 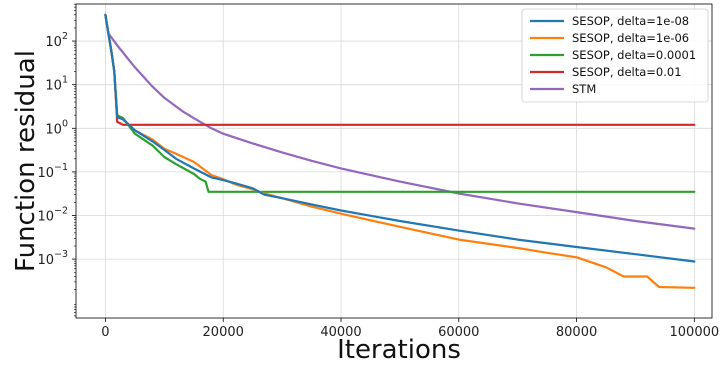 What do you see at coordinates (61, 211) in the screenshot?
I see `y-tick-exponent: −2` at bounding box center [61, 211].